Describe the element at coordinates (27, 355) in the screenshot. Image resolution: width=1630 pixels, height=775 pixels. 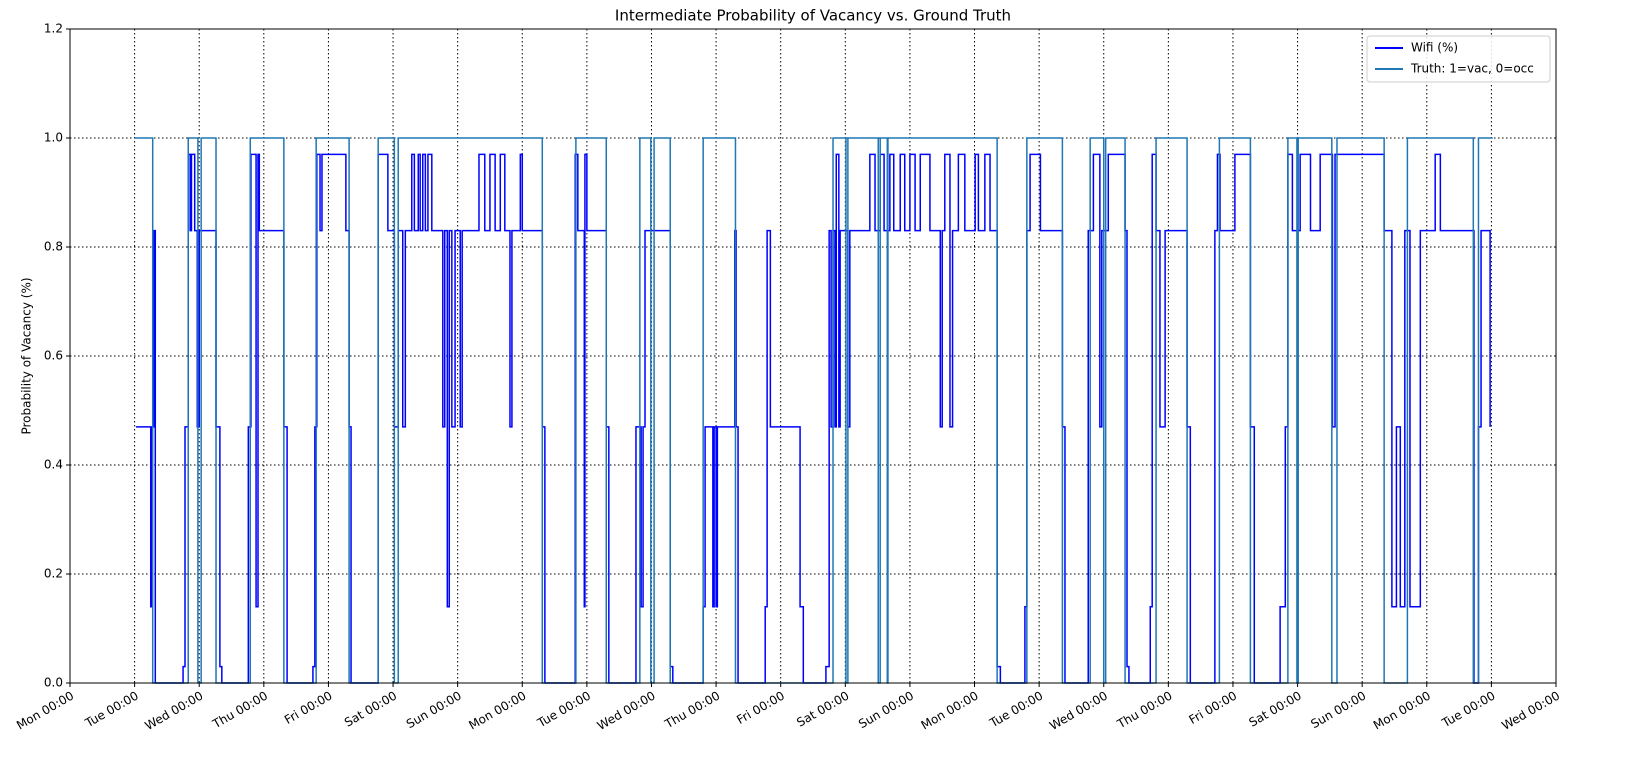
I see `y-axis-label: Probability of Vacancy (%)` at that location.